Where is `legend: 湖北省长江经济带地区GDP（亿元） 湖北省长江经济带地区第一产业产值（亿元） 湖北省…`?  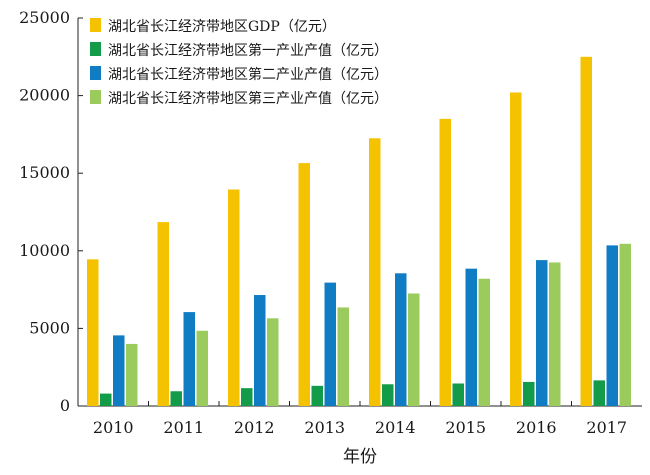
legend: 湖北省长江经济带地区GDP（亿元） 湖北省长江经济带地区第一产业产值（亿元） 湖北省… is located at coordinates (239, 62).